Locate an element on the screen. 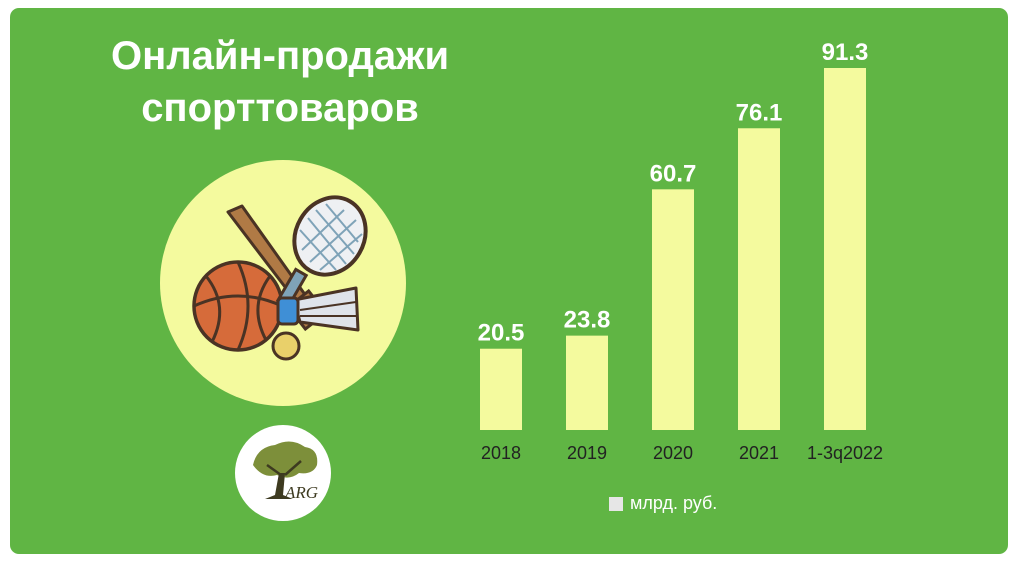 The image size is (1017, 564). x-tick-2021: 2021 is located at coordinates (759, 453).